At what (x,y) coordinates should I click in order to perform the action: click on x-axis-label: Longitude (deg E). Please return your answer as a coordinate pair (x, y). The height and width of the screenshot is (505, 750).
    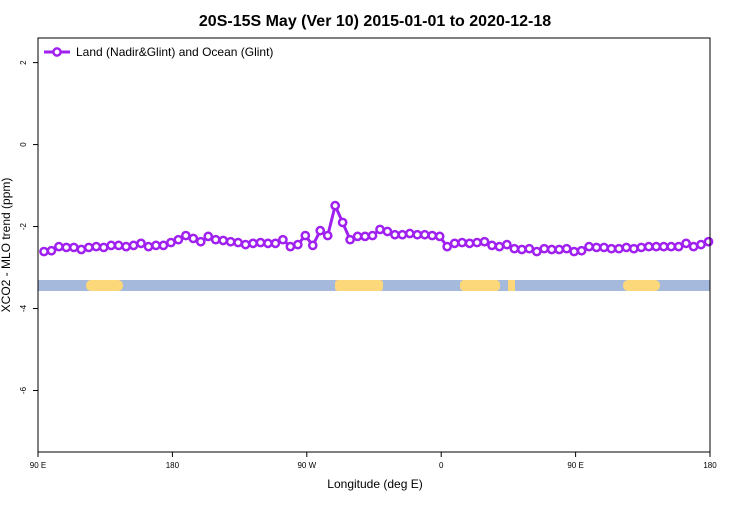
    Looking at the image, I should click on (374, 484).